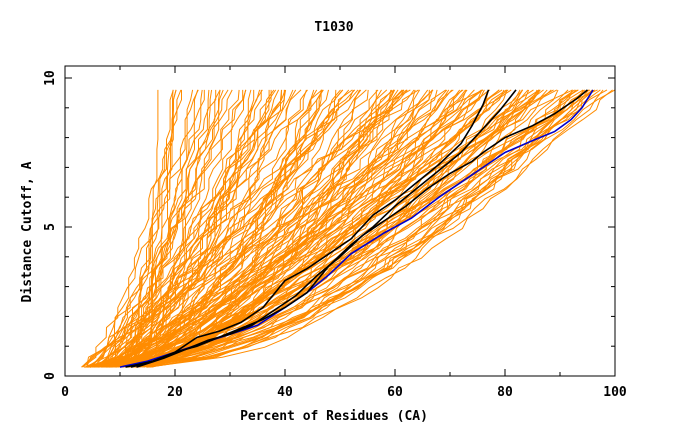 The image size is (680, 440). Describe the element at coordinates (615, 392) in the screenshot. I see `x-tick-label: 100` at that location.